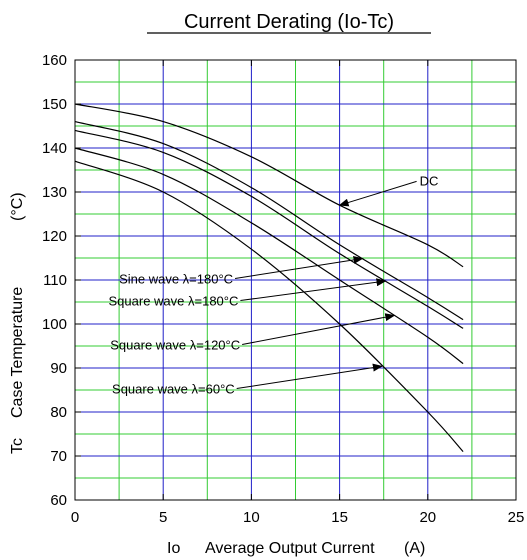 Image resolution: width=527 pixels, height=560 pixels. What do you see at coordinates (58, 412) in the screenshot?
I see `y-tick-label: 80` at bounding box center [58, 412].